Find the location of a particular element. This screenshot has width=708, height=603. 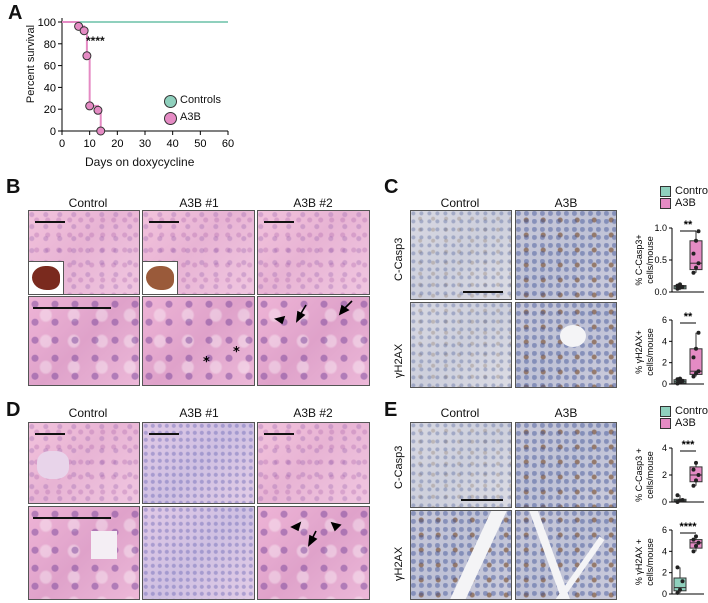

y-tick-label: 100 is located at coordinates (47, 23).